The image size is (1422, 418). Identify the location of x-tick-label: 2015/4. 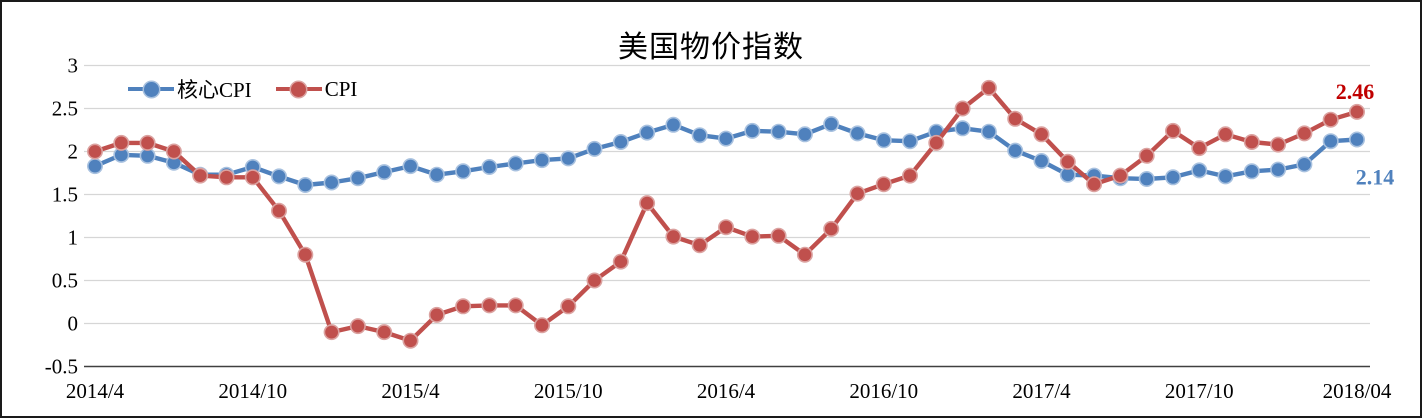
(410, 391).